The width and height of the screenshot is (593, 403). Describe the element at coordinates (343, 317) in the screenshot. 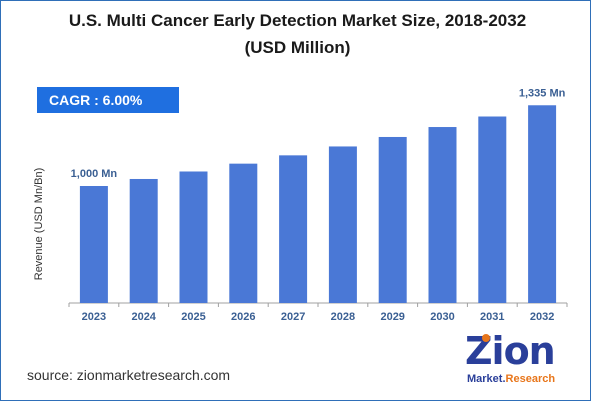

I see `x-tick-label: 2028` at that location.